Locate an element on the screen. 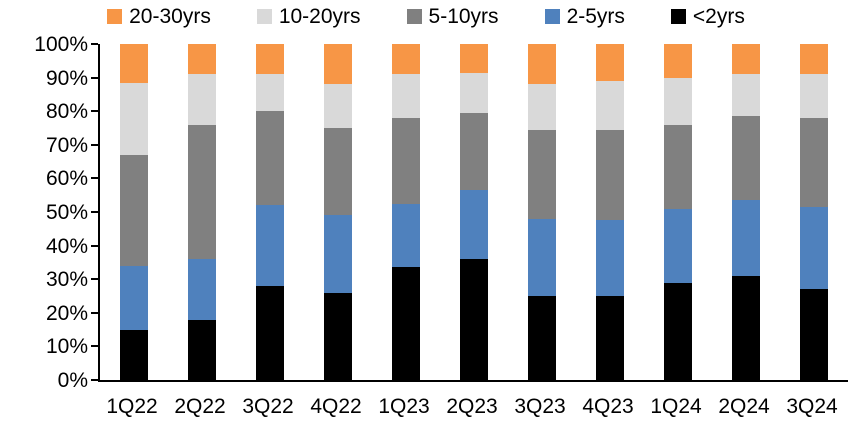 This screenshot has width=852, height=431. legend-label: 20-30yrs is located at coordinates (170, 16).